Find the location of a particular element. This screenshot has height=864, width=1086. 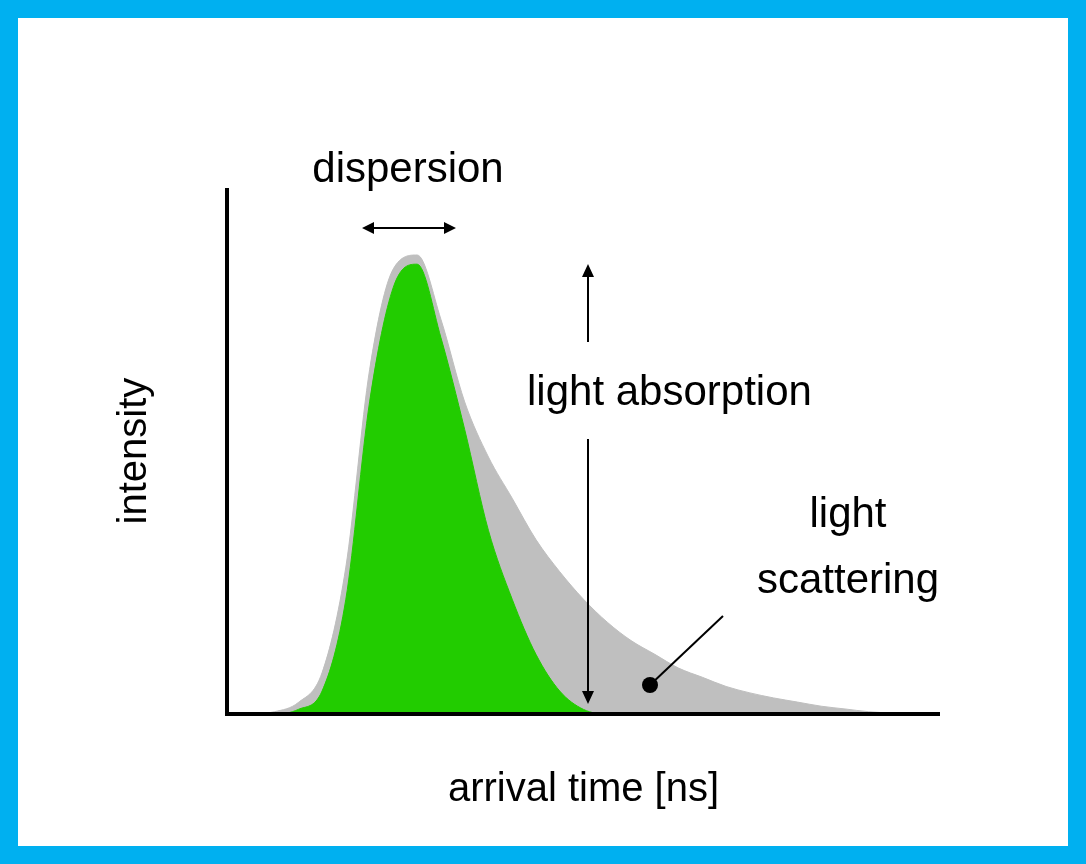

annotation: light absorption is located at coordinates (669, 391).